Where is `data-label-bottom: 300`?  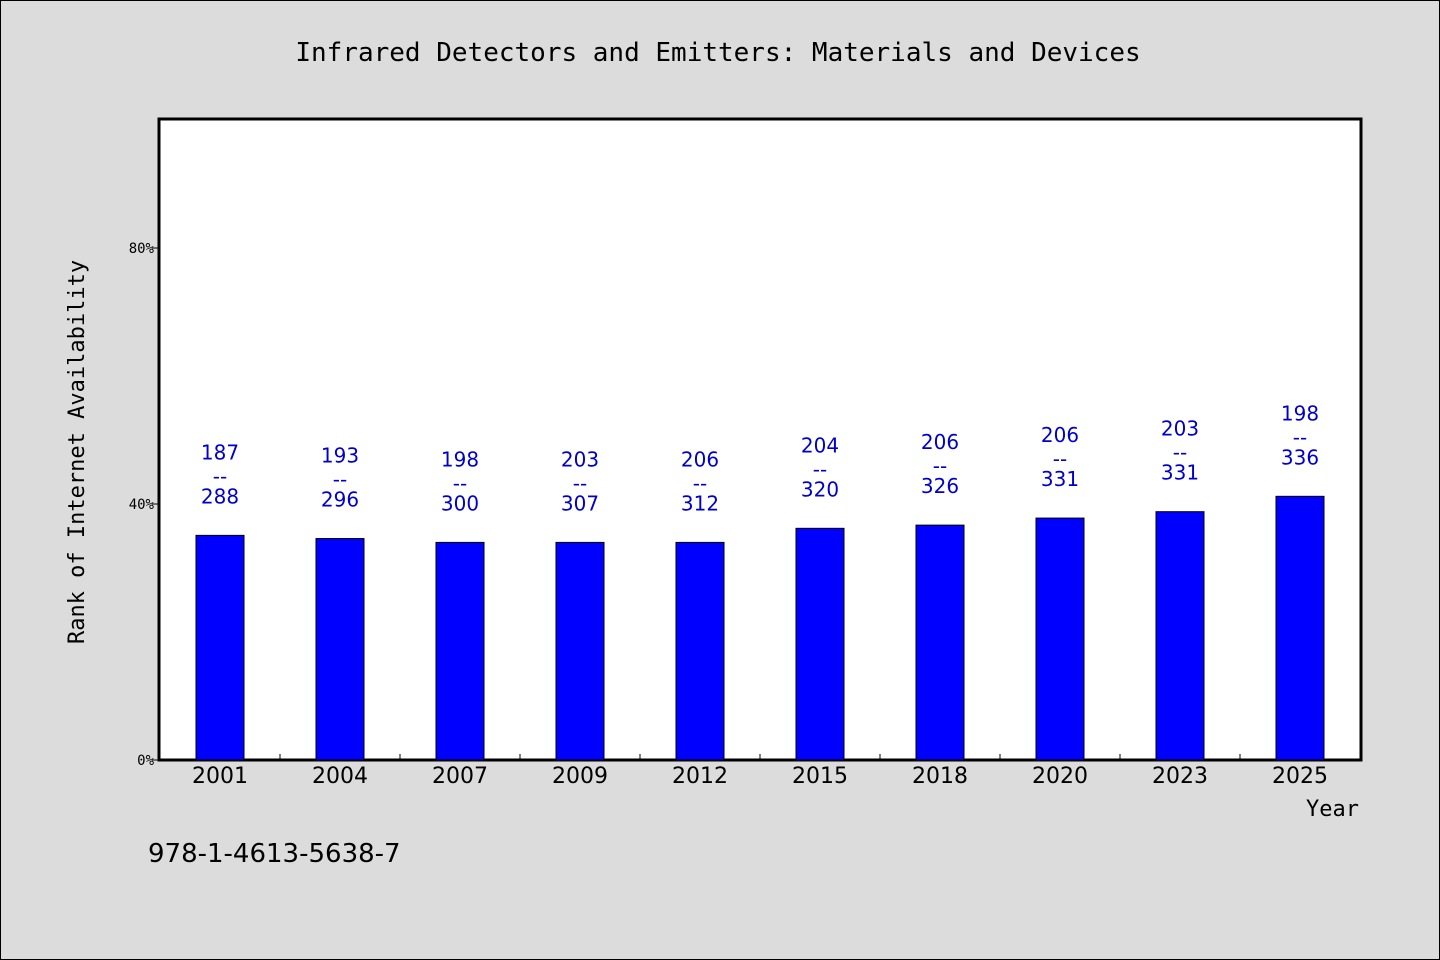 data-label-bottom: 300 is located at coordinates (460, 503).